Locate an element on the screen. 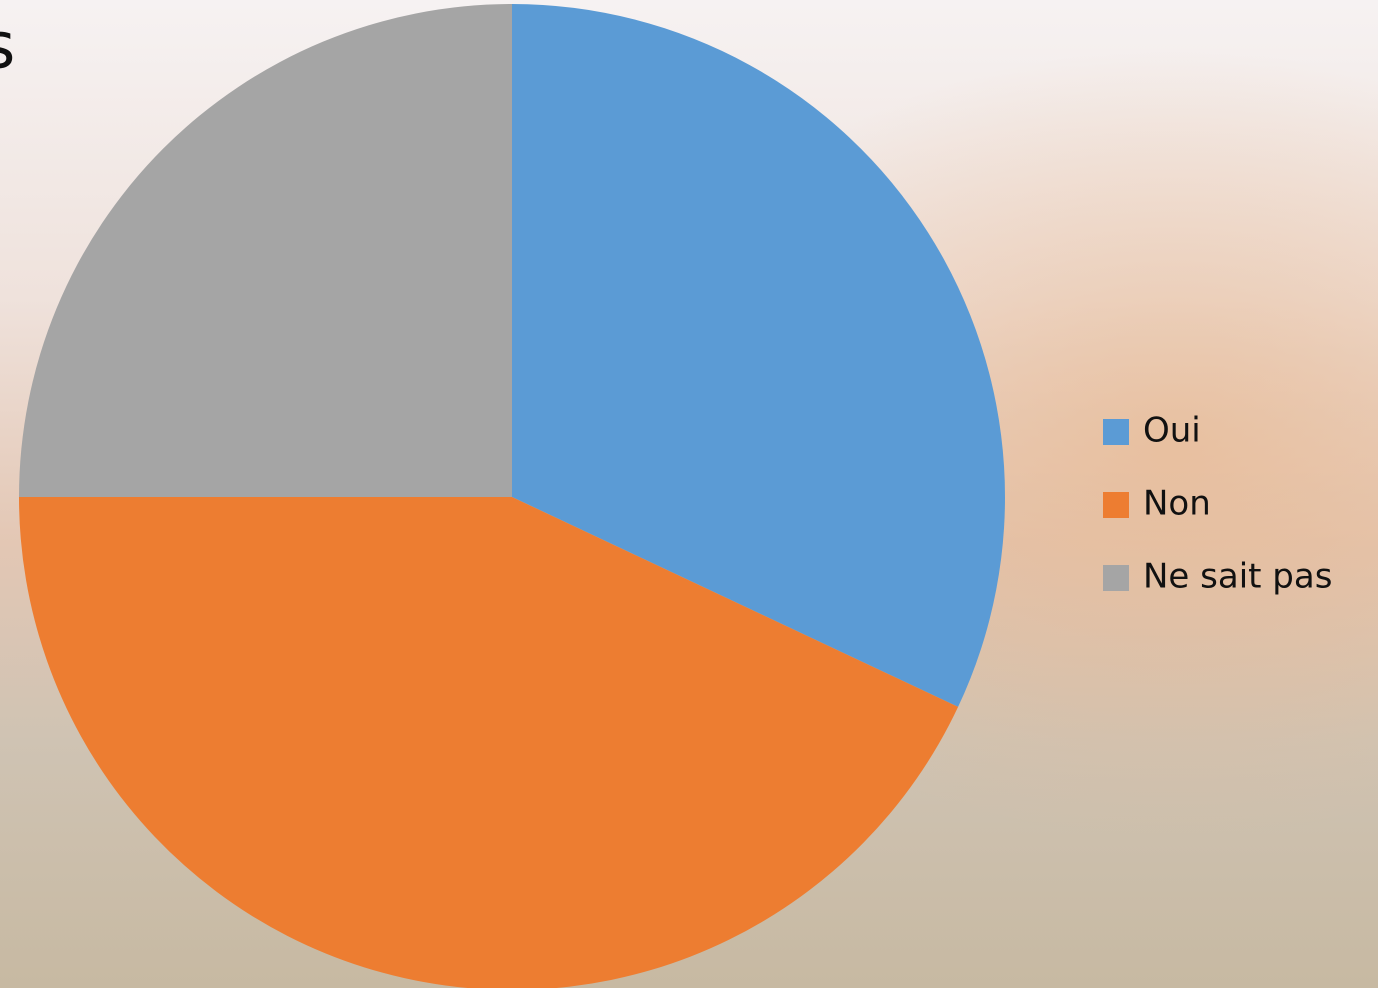 Image resolution: width=1378 pixels, height=988 pixels. legend-label: Non is located at coordinates (1177, 504).